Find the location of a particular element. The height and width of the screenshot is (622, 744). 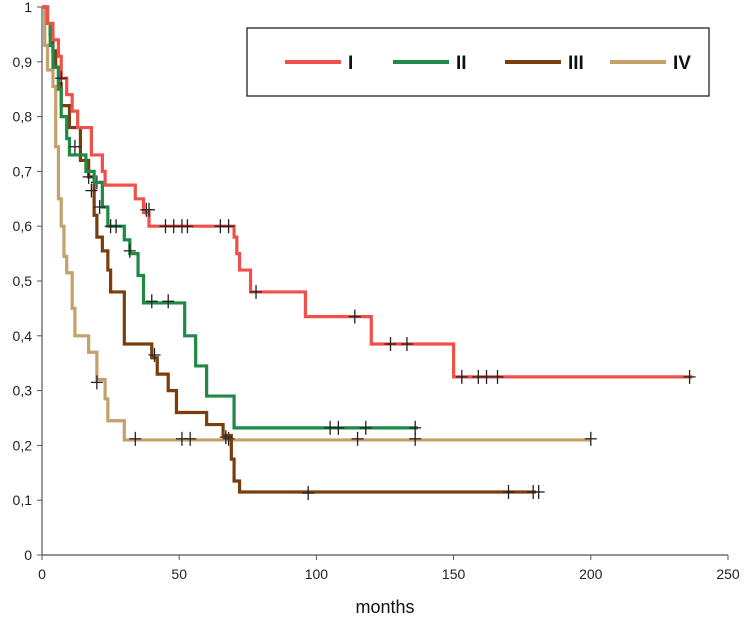

y-tick-label: 0,8 is located at coordinates (23, 117).